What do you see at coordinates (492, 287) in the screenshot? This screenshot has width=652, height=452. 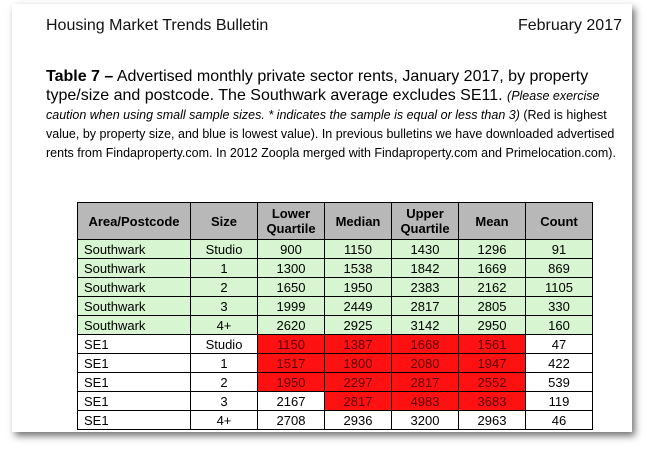 I see `cell-mean: 2162` at bounding box center [492, 287].